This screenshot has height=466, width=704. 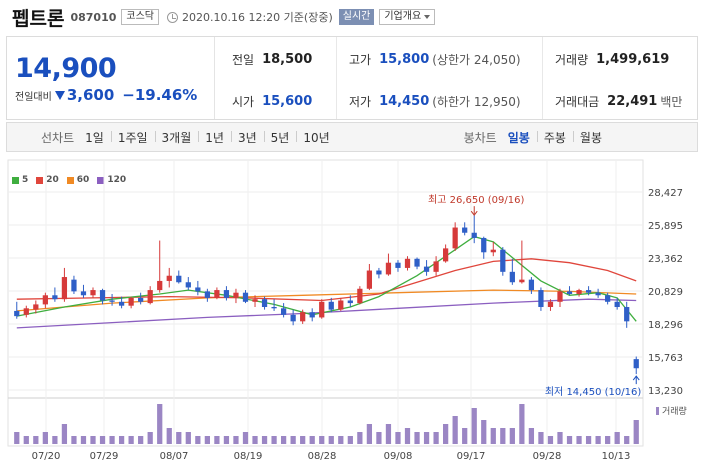 What do you see at coordinates (176, 137) in the screenshot?
I see `tab-3m: 3개월` at bounding box center [176, 137].